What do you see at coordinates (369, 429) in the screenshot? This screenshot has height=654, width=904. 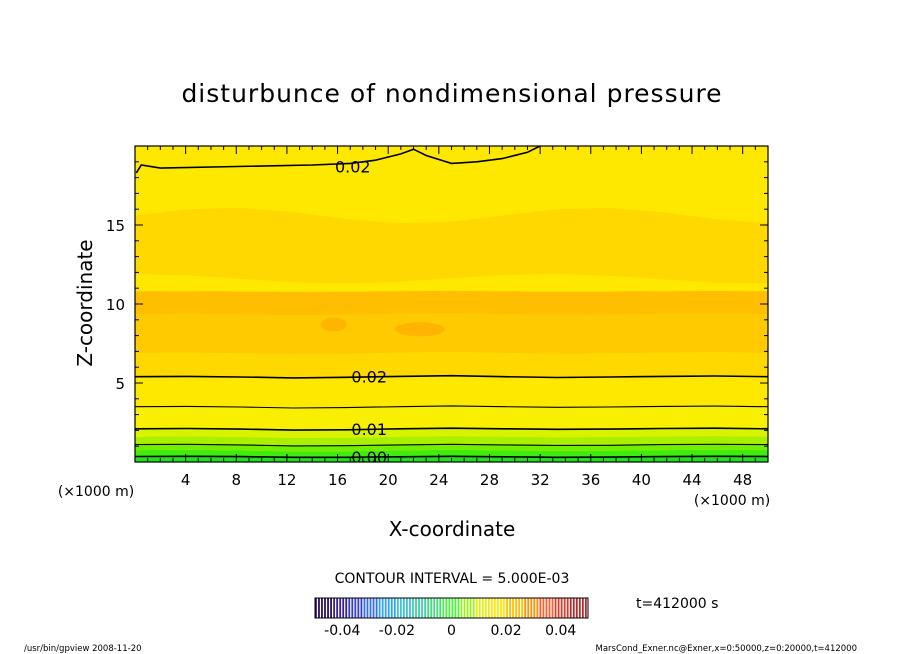 I see `contour-label: 0.01` at bounding box center [369, 429].